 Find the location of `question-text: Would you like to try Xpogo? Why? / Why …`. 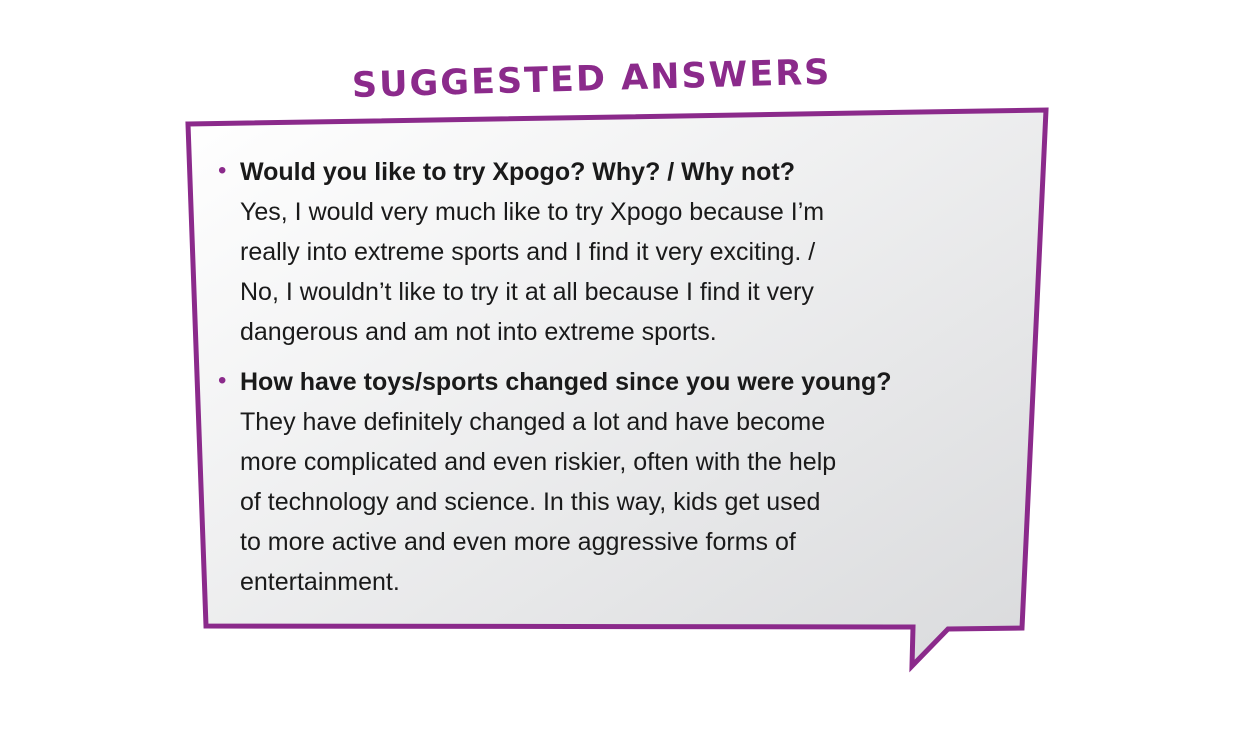

question-text: Would you like to try Xpogo? Why? / Why … is located at coordinates (518, 172).